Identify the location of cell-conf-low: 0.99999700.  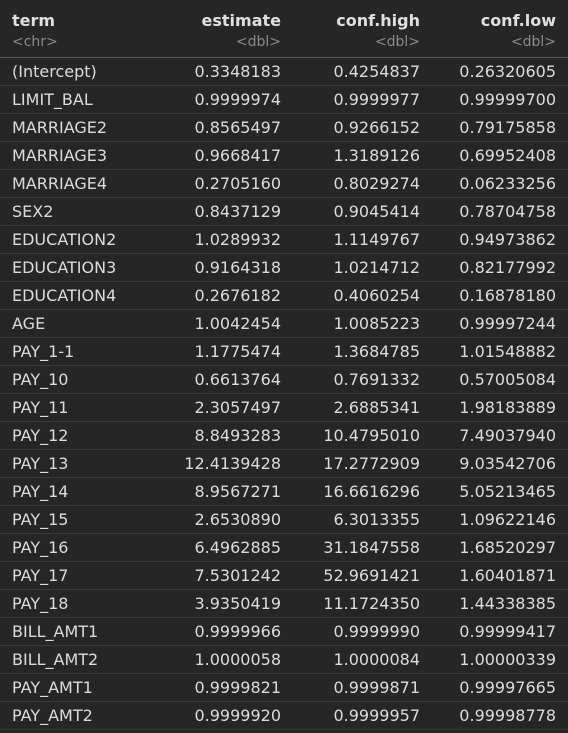
(507, 99).